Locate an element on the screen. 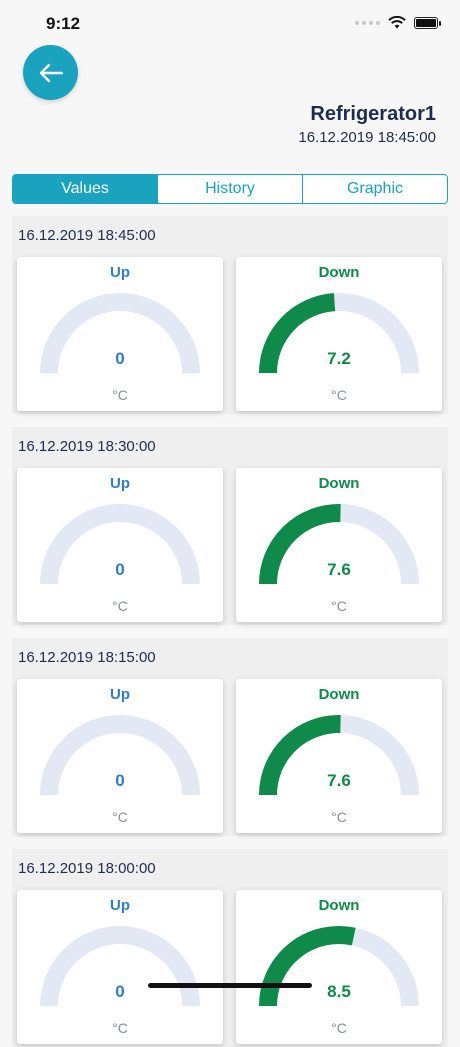 The width and height of the screenshot is (460, 1047). device-header: Refrigerator1 16.12.2019 18:45:00 is located at coordinates (367, 124).